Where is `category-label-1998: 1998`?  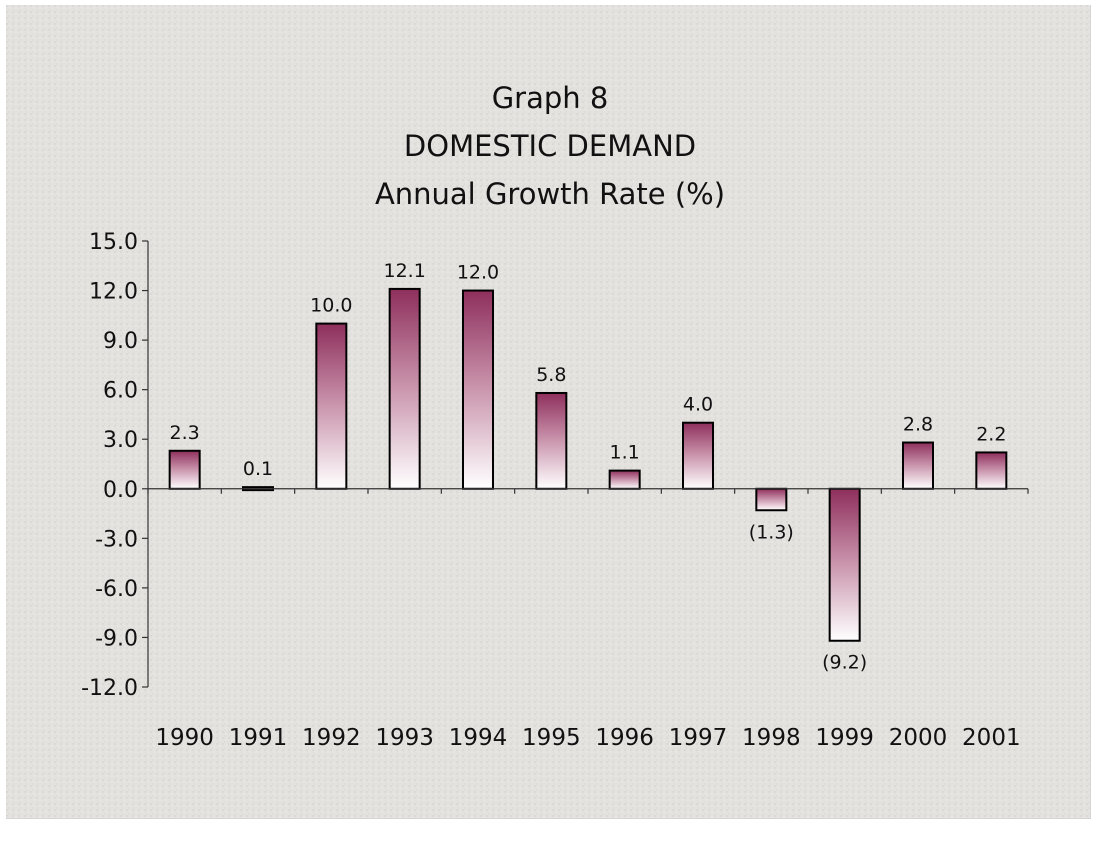
category-label-1998: 1998 is located at coordinates (771, 738).